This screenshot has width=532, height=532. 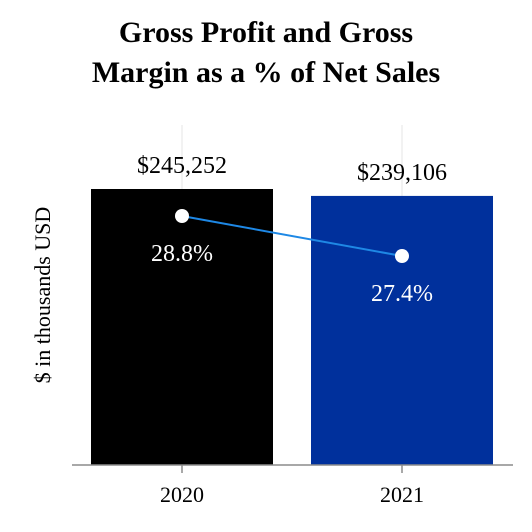 What do you see at coordinates (266, 72) in the screenshot?
I see `chart-title-line-2: Margin as a % of Net Sales` at bounding box center [266, 72].